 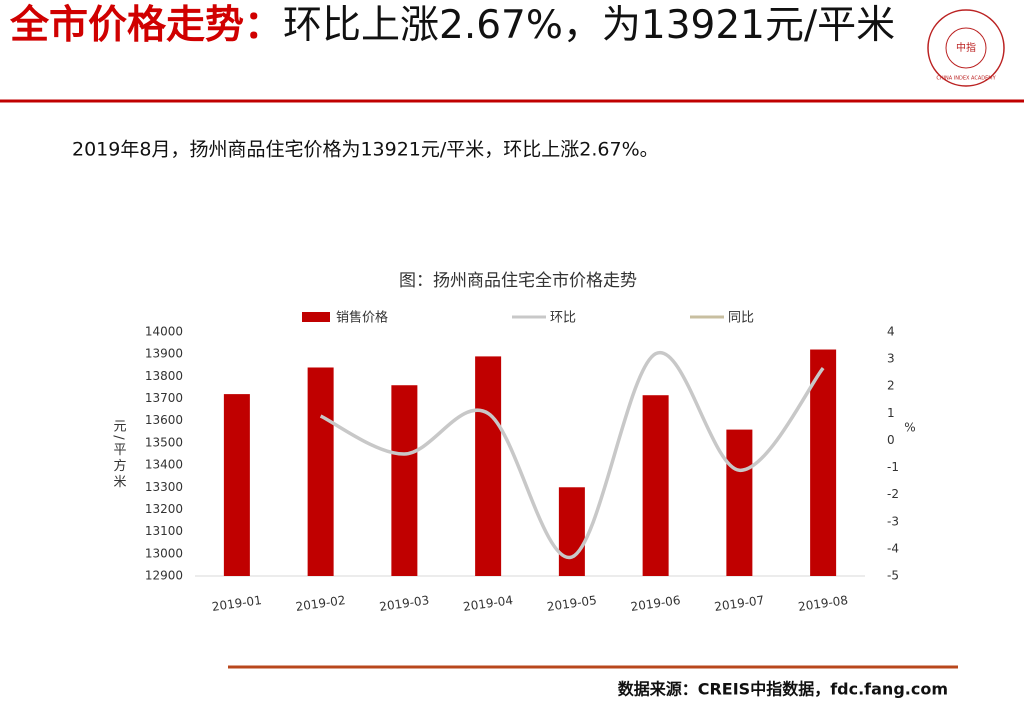 What do you see at coordinates (405, 603) in the screenshot?
I see `x-tick-label: 2019-03` at bounding box center [405, 603].